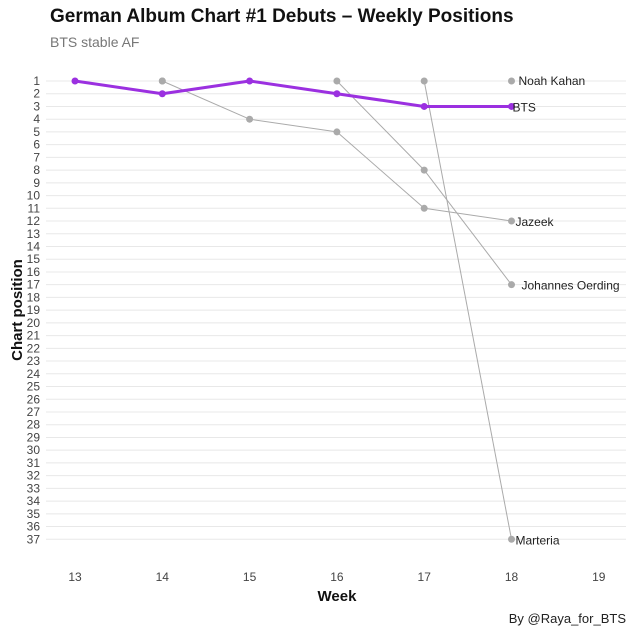 Image resolution: width=634 pixels, height=633 pixels. Describe the element at coordinates (75, 577) in the screenshot. I see `x-tick-label: 13` at that location.